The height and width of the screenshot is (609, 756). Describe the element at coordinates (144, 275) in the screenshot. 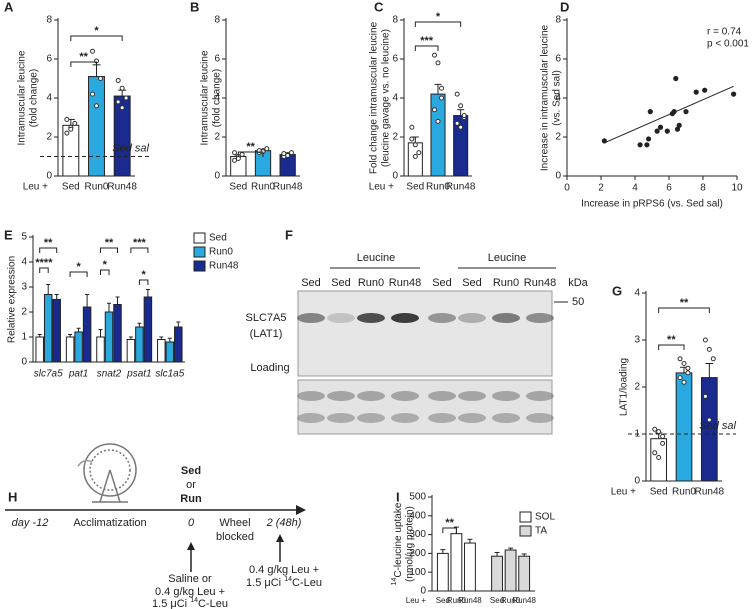

I see `significance-label: *` at that location.